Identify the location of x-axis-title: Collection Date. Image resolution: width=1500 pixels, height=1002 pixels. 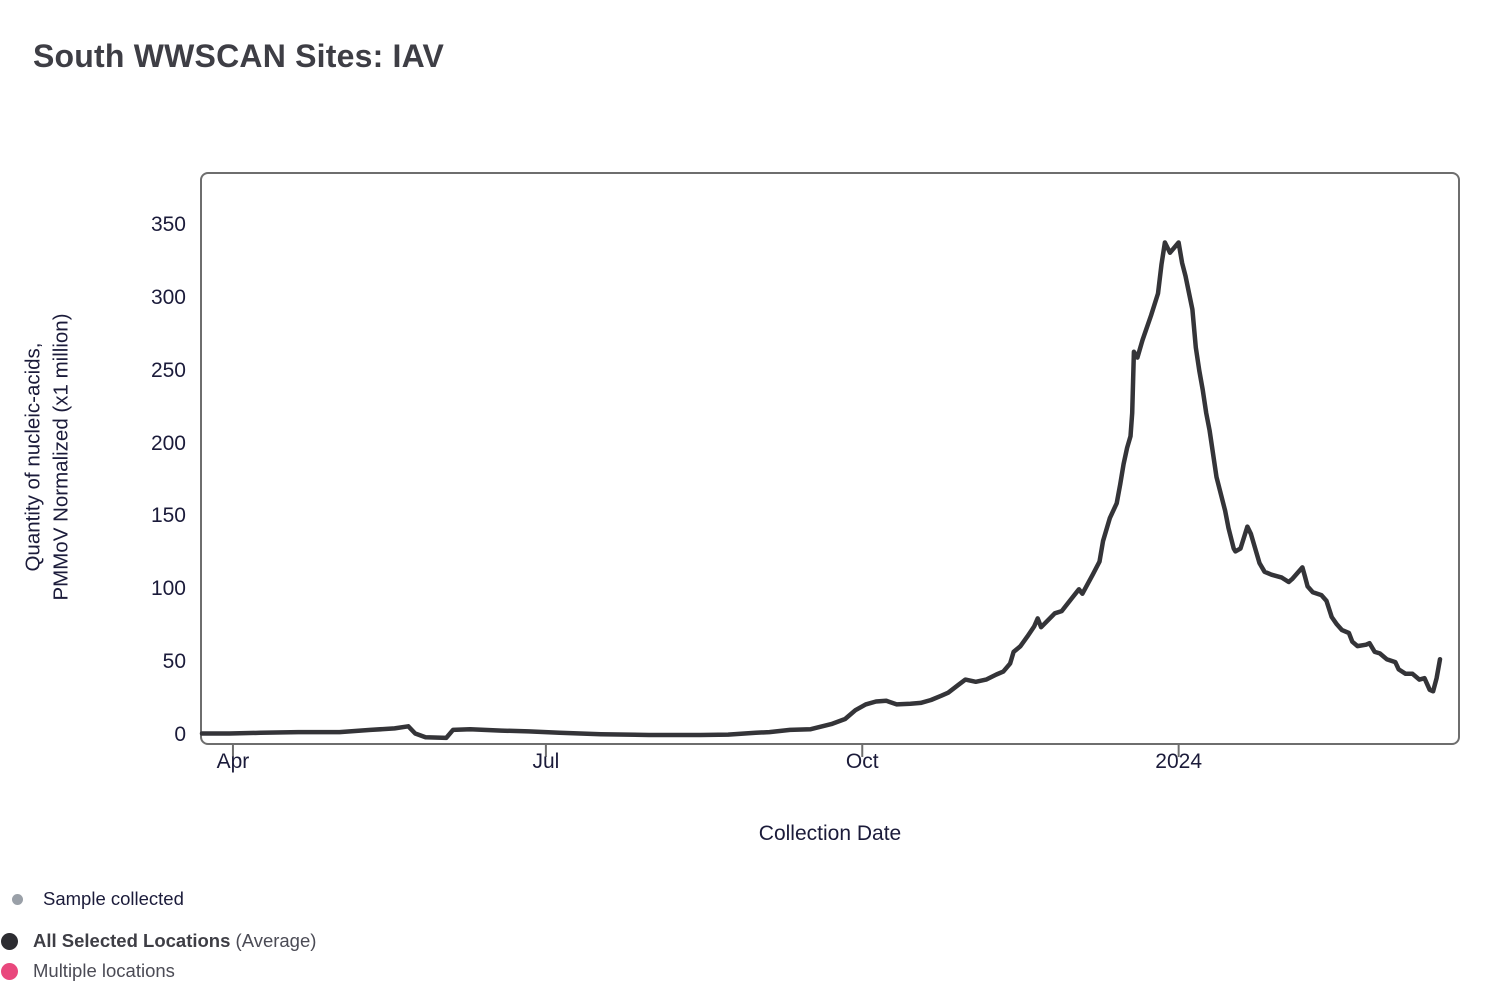
(830, 833).